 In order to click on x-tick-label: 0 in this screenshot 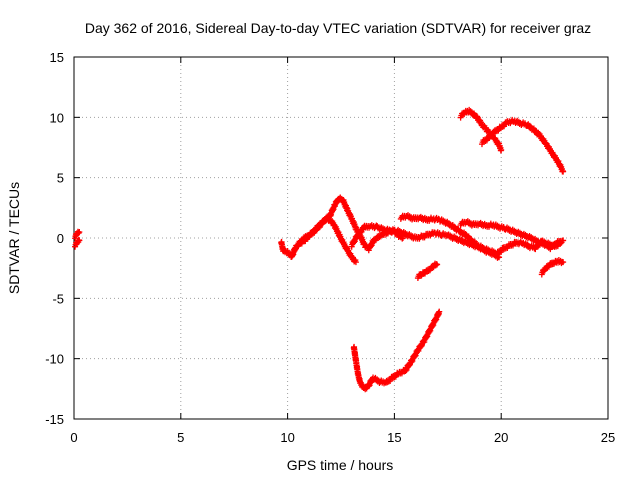, I will do `click(73, 437)`.